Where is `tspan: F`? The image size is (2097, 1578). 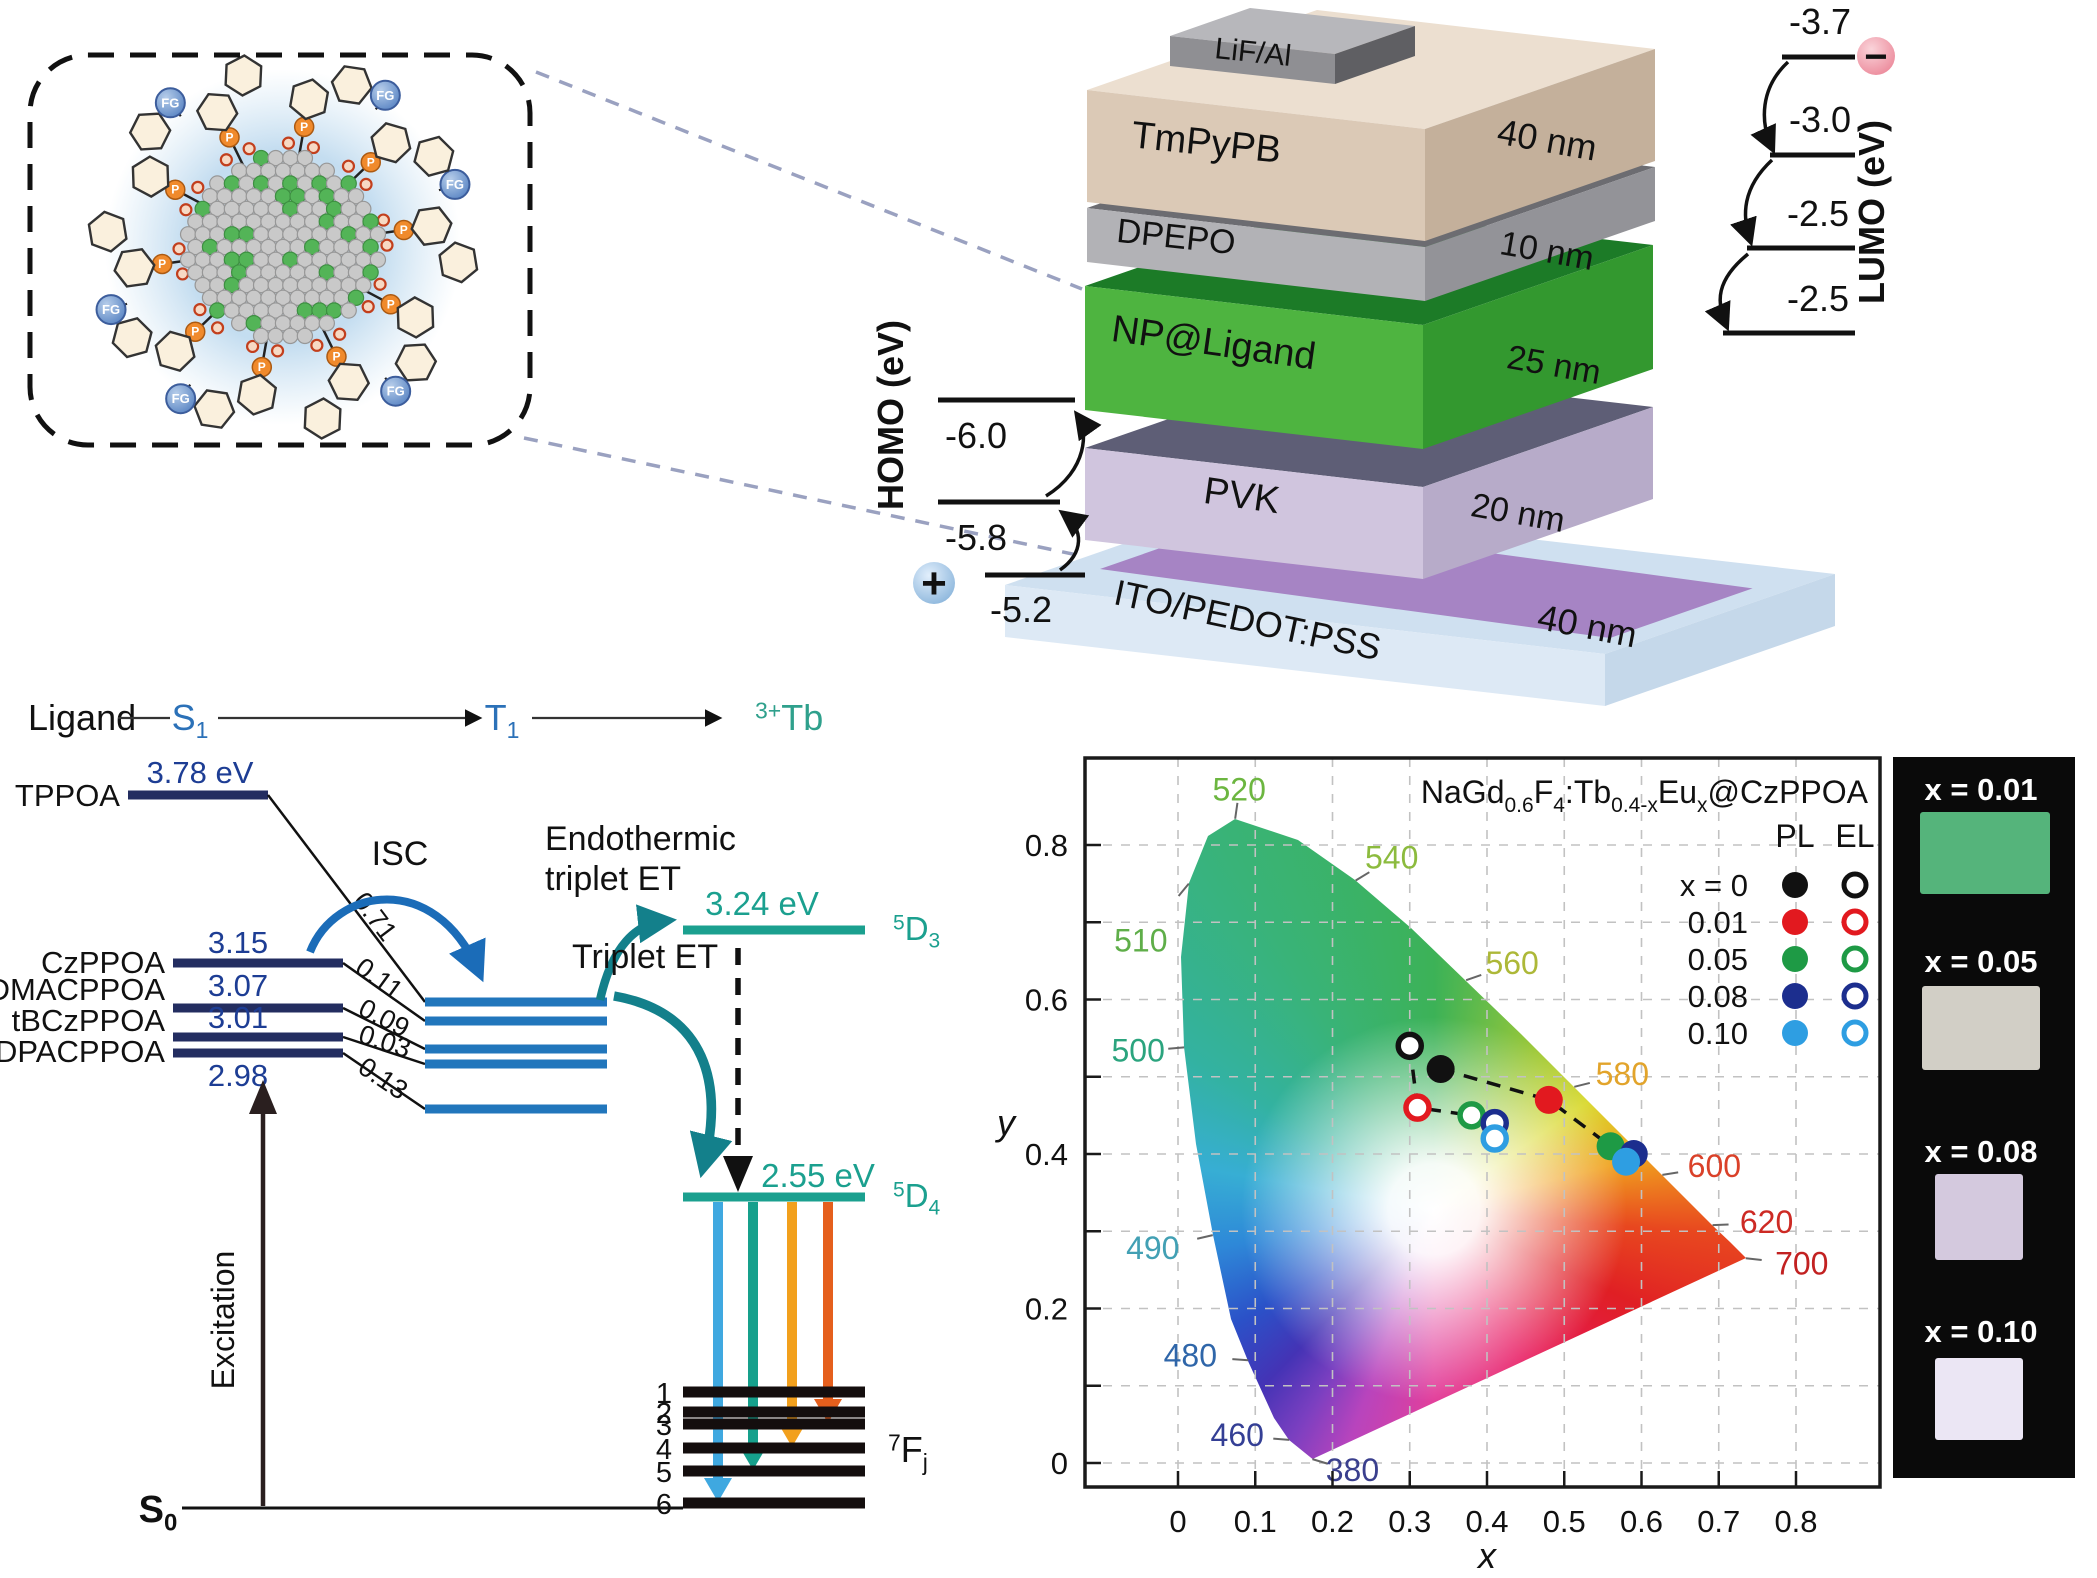 tspan: F is located at coordinates (912, 1449).